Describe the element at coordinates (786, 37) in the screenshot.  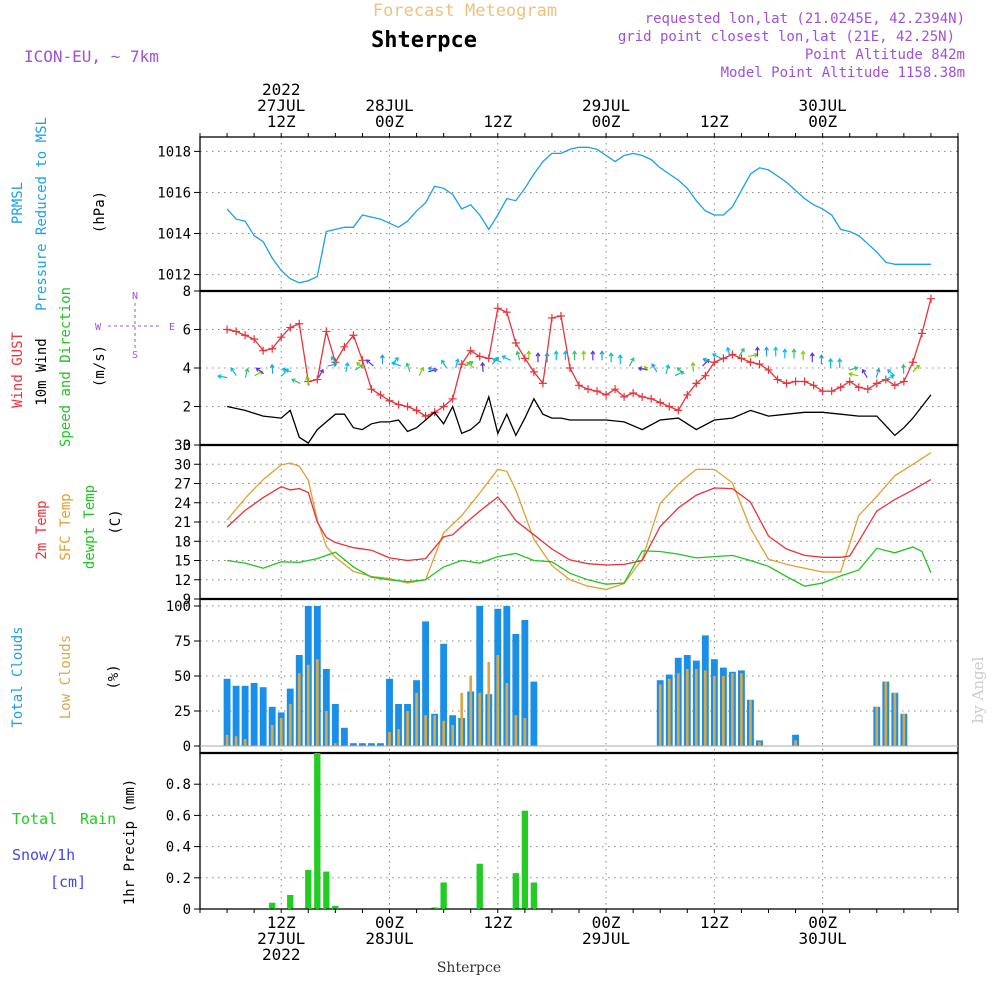
I see `grid-point-coords: grid point closest lon,lat (21E, 42.25N)` at that location.